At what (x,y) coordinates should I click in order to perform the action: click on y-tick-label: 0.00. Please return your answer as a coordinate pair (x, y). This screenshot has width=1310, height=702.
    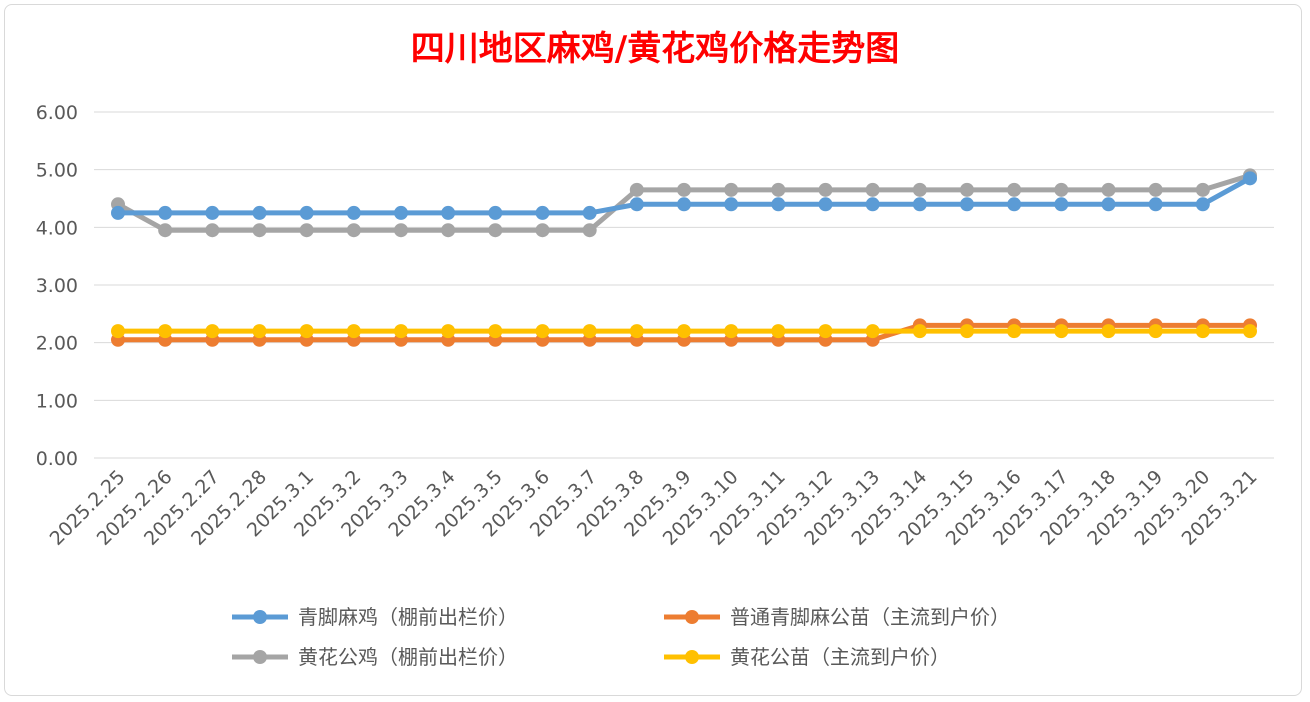
    Looking at the image, I should click on (57, 459).